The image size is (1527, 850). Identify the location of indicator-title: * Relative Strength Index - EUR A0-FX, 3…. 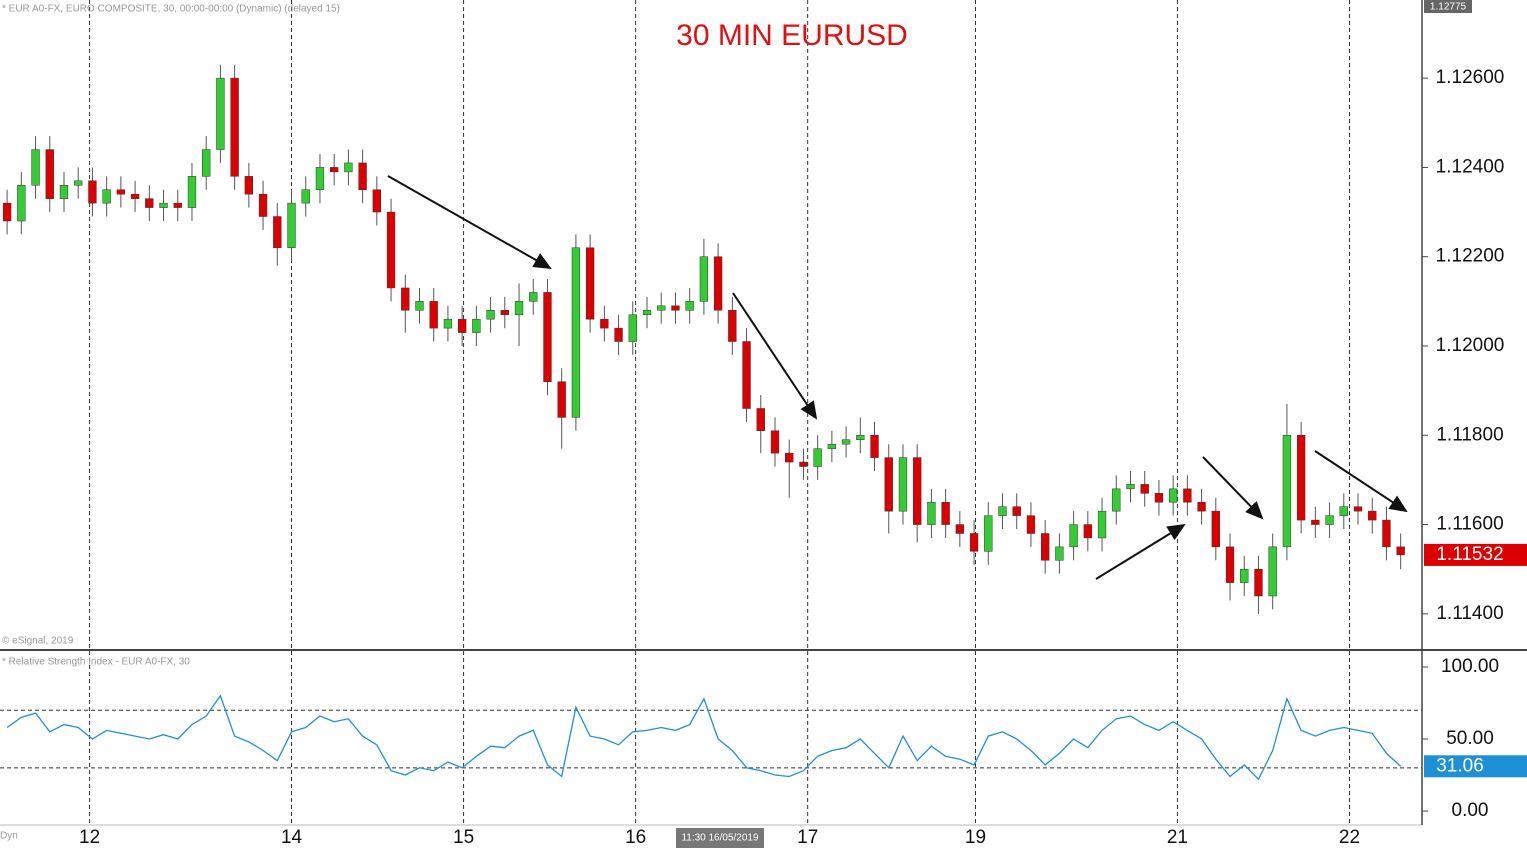
(96, 662).